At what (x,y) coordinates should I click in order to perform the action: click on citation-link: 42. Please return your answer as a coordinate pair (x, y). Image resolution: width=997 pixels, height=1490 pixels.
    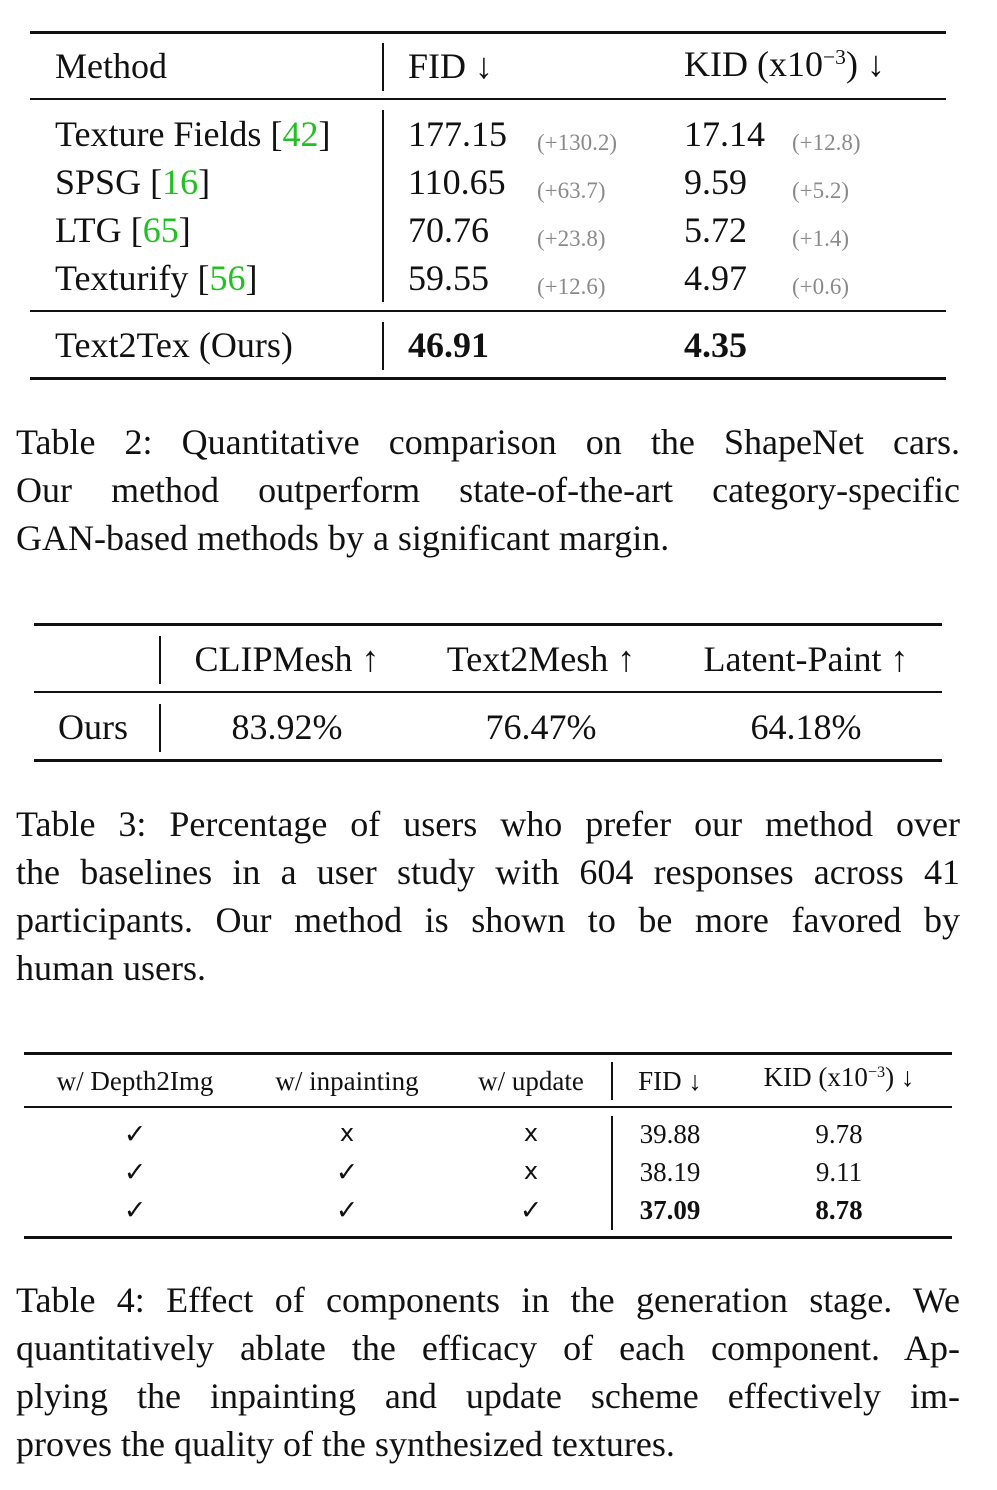
    Looking at the image, I should click on (300, 134).